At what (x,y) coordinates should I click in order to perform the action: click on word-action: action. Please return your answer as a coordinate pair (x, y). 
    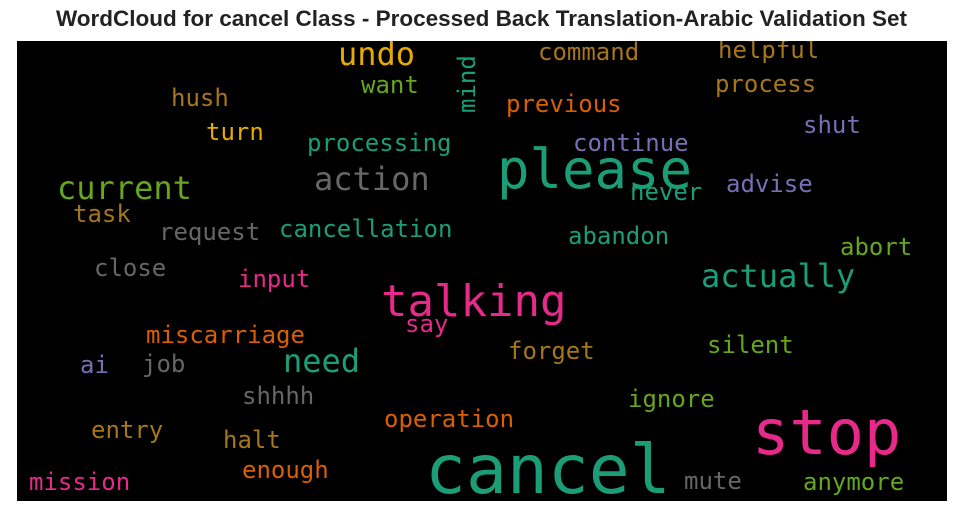
    Looking at the image, I should click on (372, 179).